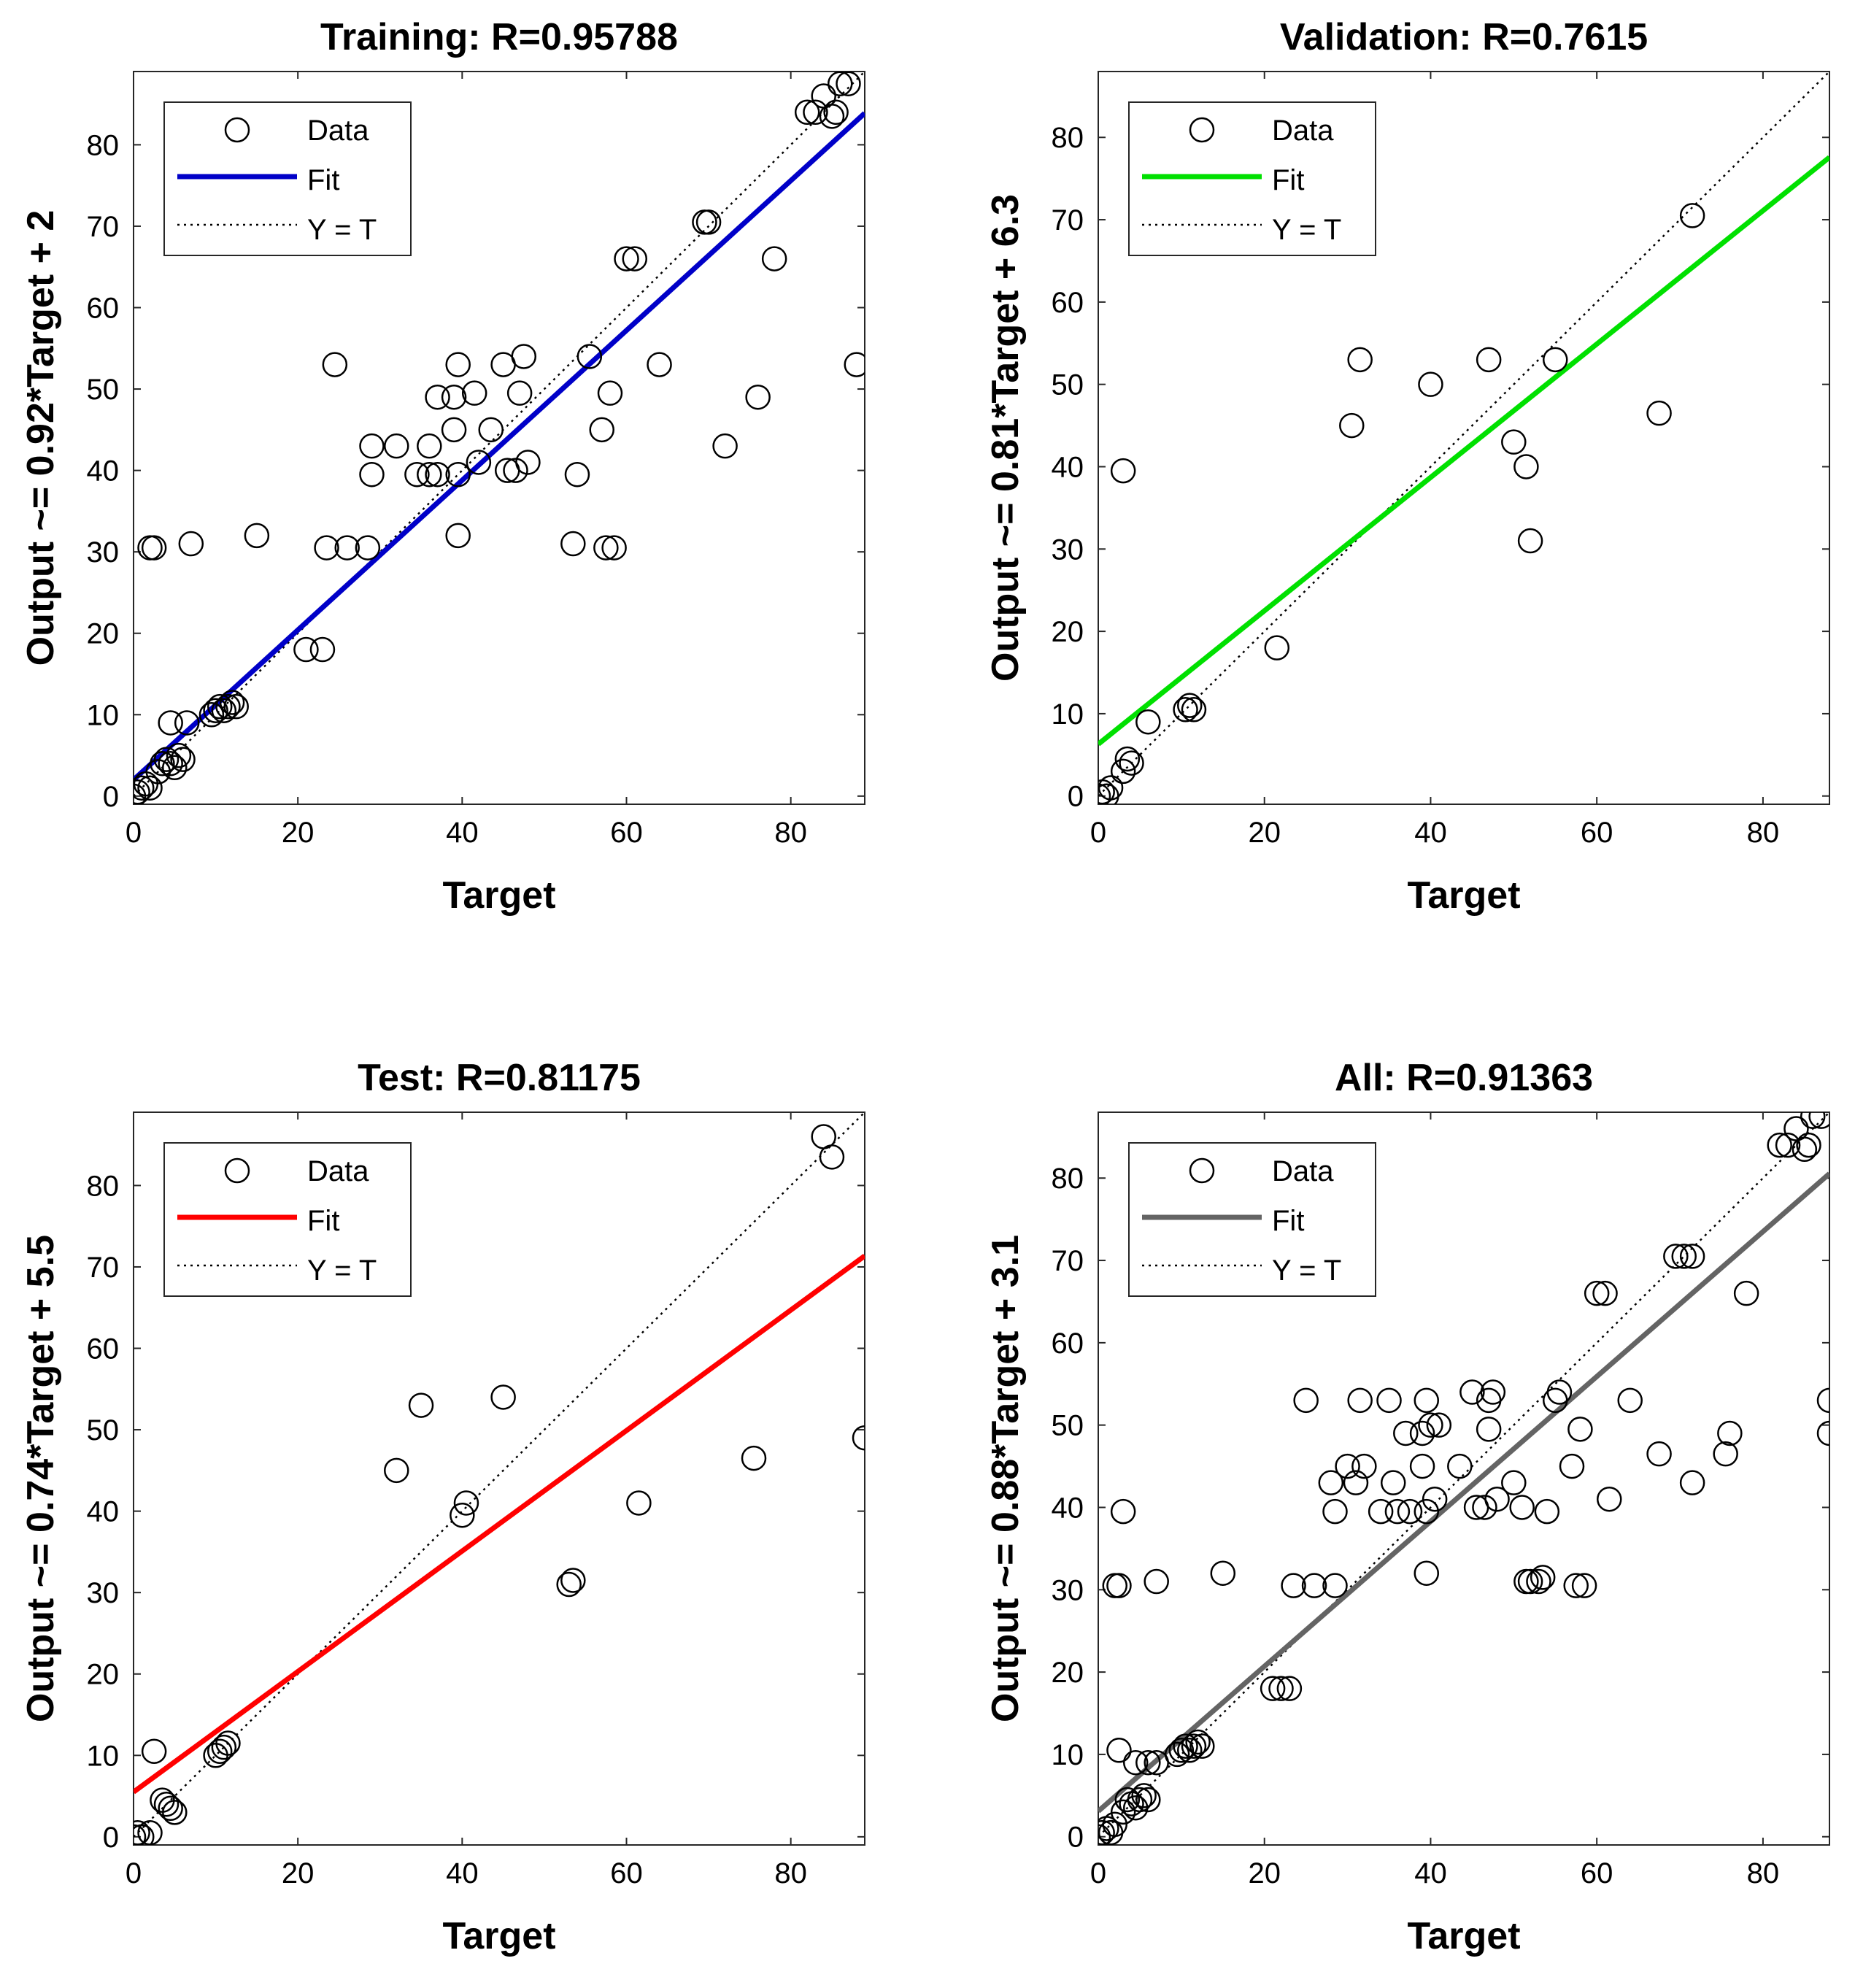 The height and width of the screenshot is (1988, 1855). I want to click on chart-2-plot-area, so click(1463, 438).